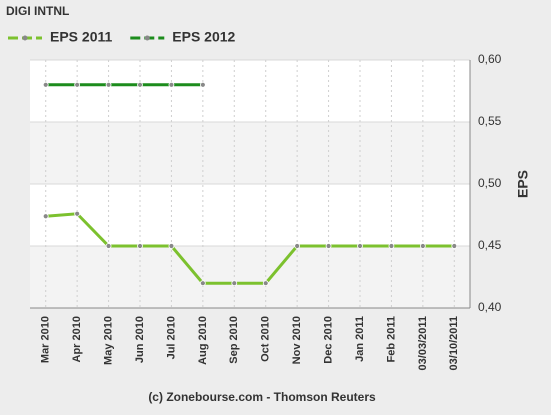 The height and width of the screenshot is (415, 551). Describe the element at coordinates (266, 339) in the screenshot. I see `x-tick-label: Oct 2010` at that location.